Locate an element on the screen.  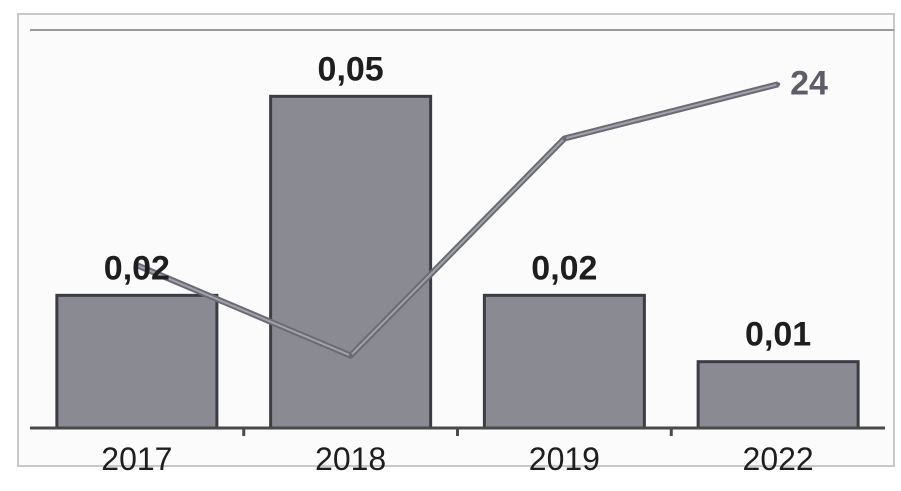
bar-value-label-2017: 0,02 is located at coordinates (137, 268).